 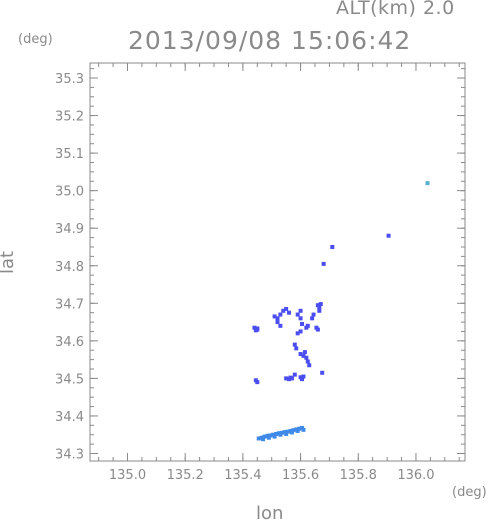 I want to click on x-tick-label: 135.6, so click(x=300, y=475).